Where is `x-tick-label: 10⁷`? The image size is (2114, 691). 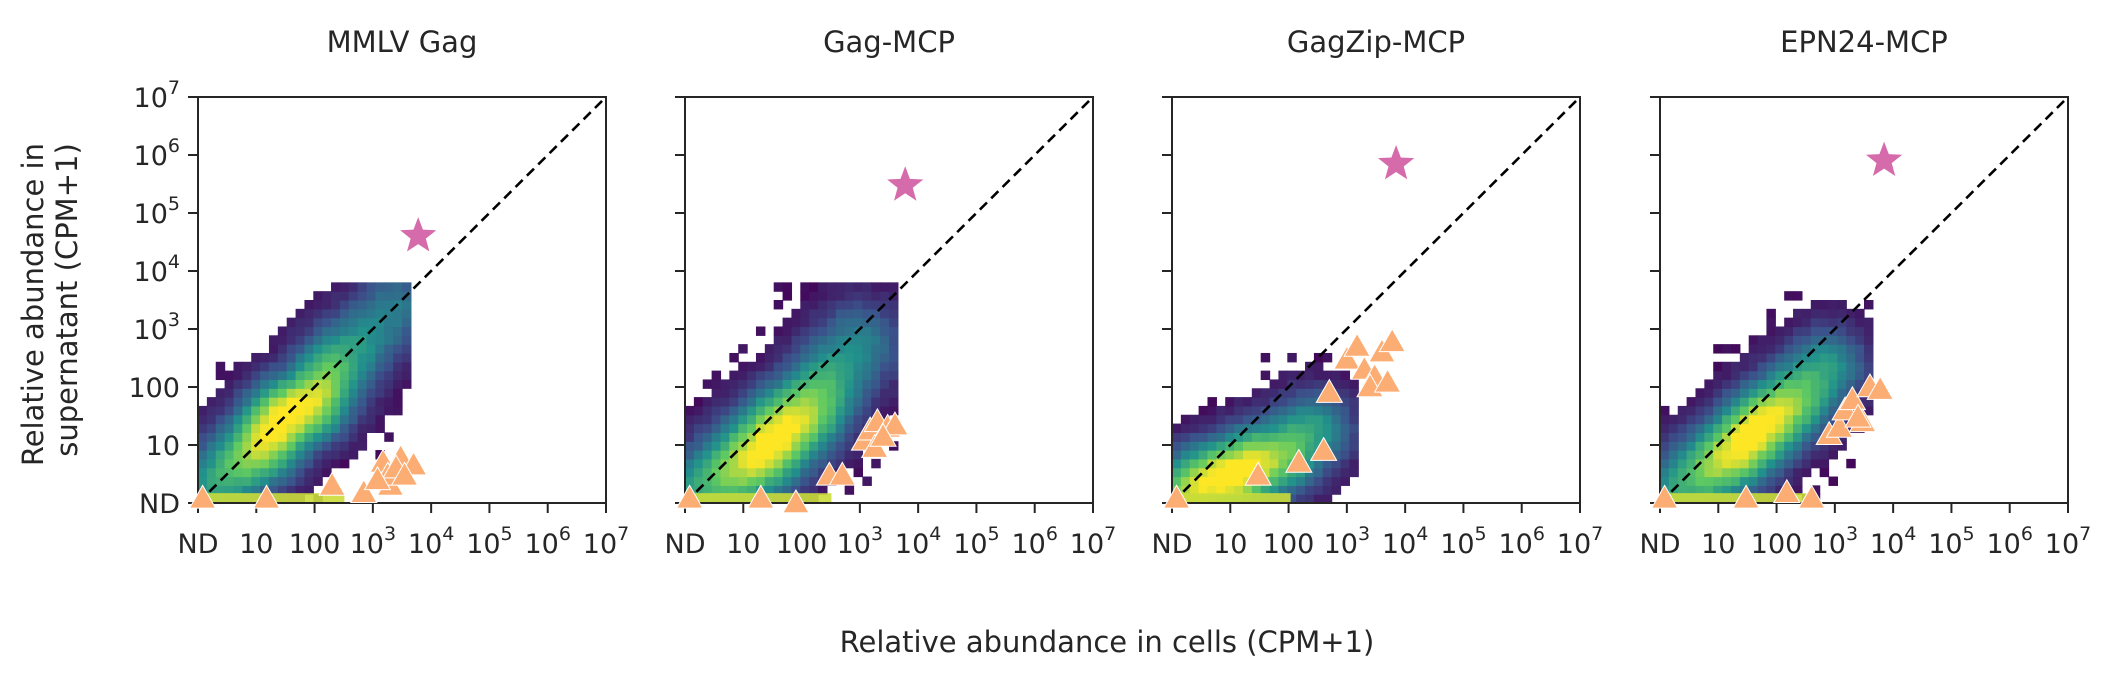
x-tick-label: 10⁷ is located at coordinates (2068, 541).